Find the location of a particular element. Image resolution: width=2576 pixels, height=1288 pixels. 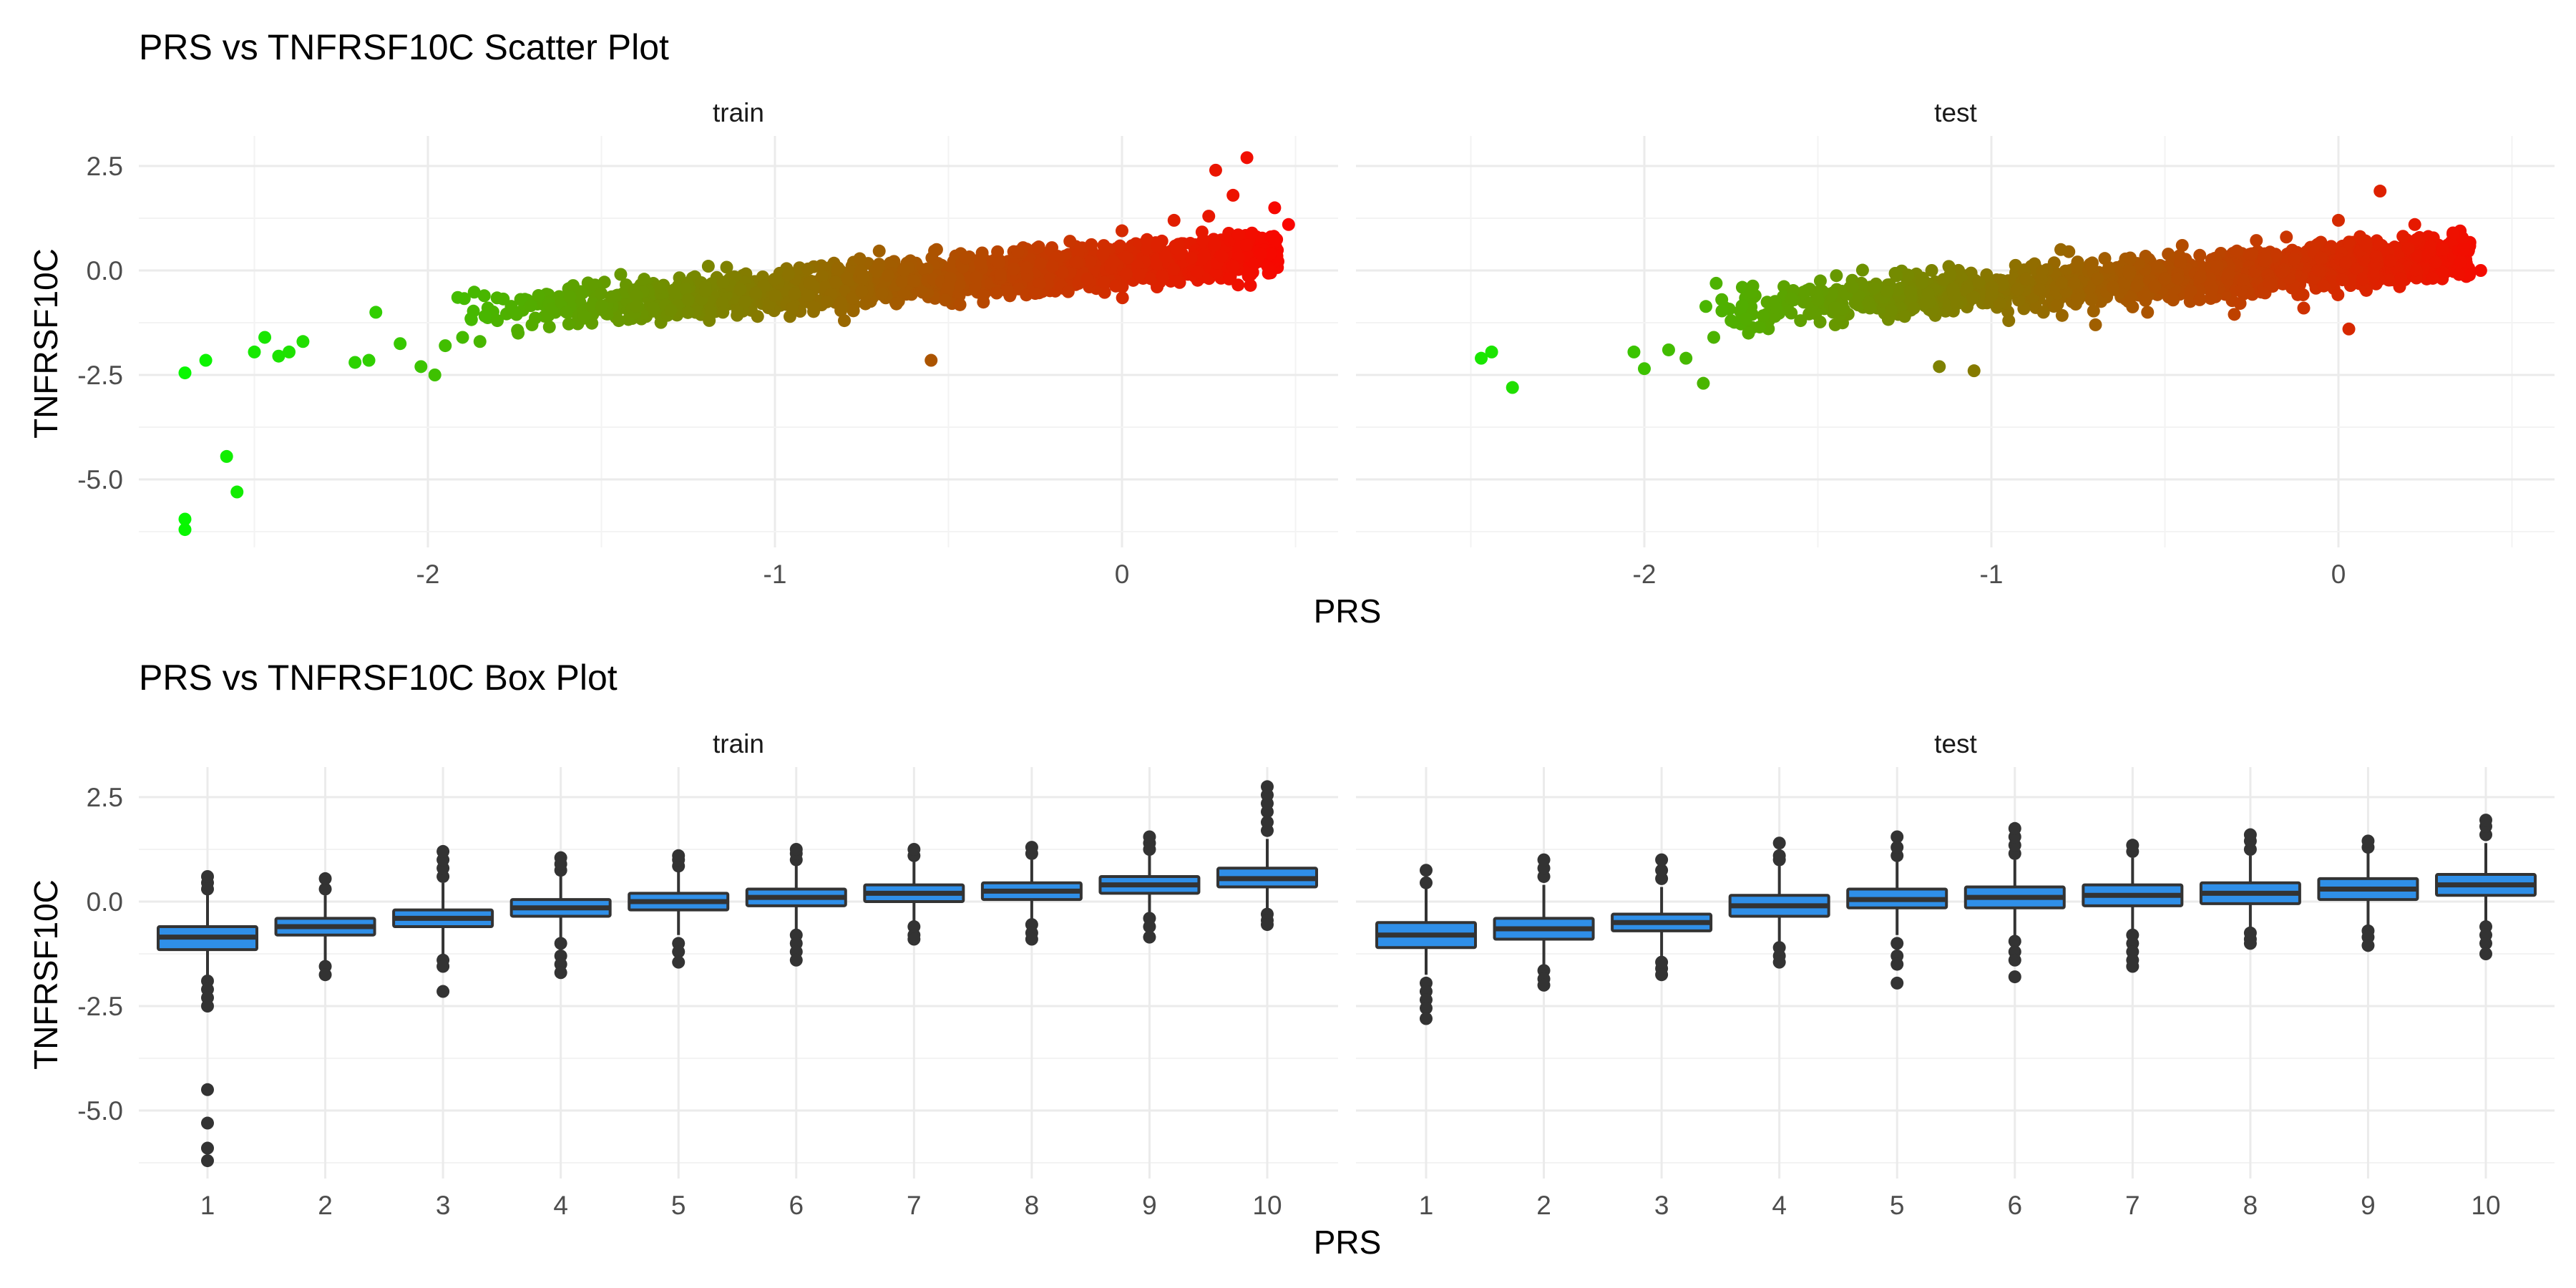

scatter-x-tick-label: -2 is located at coordinates (428, 574).